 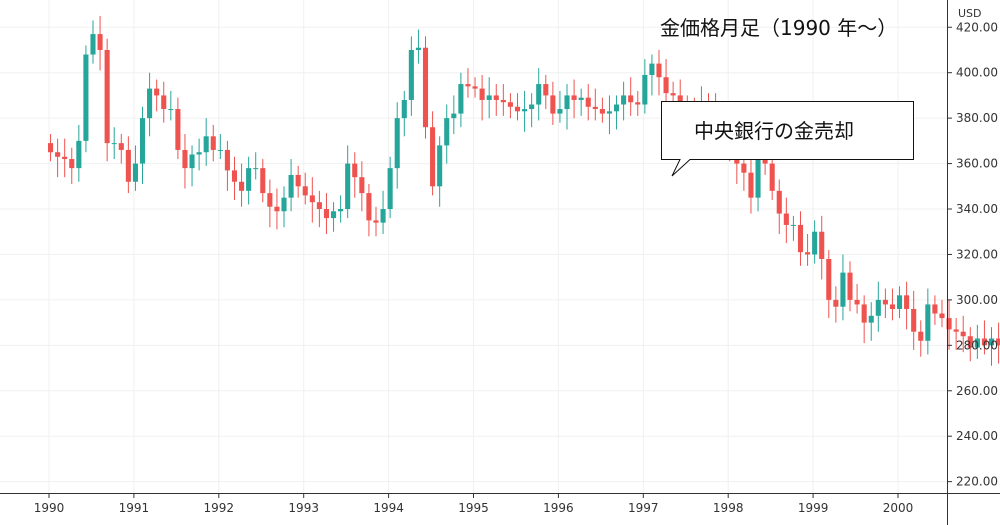 I want to click on callout-text: 中央銀行の金売却, so click(x=774, y=131).